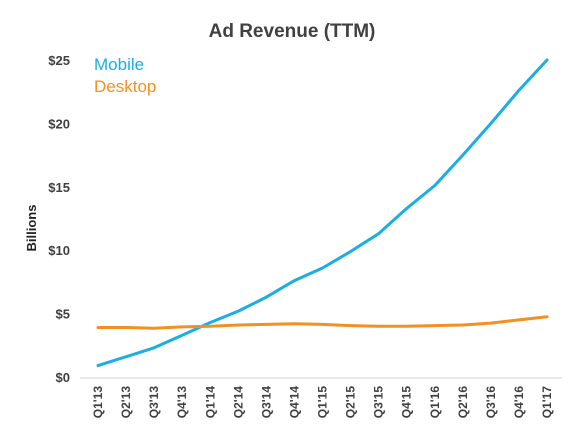  I want to click on y-tick-label: $0, so click(63, 377).